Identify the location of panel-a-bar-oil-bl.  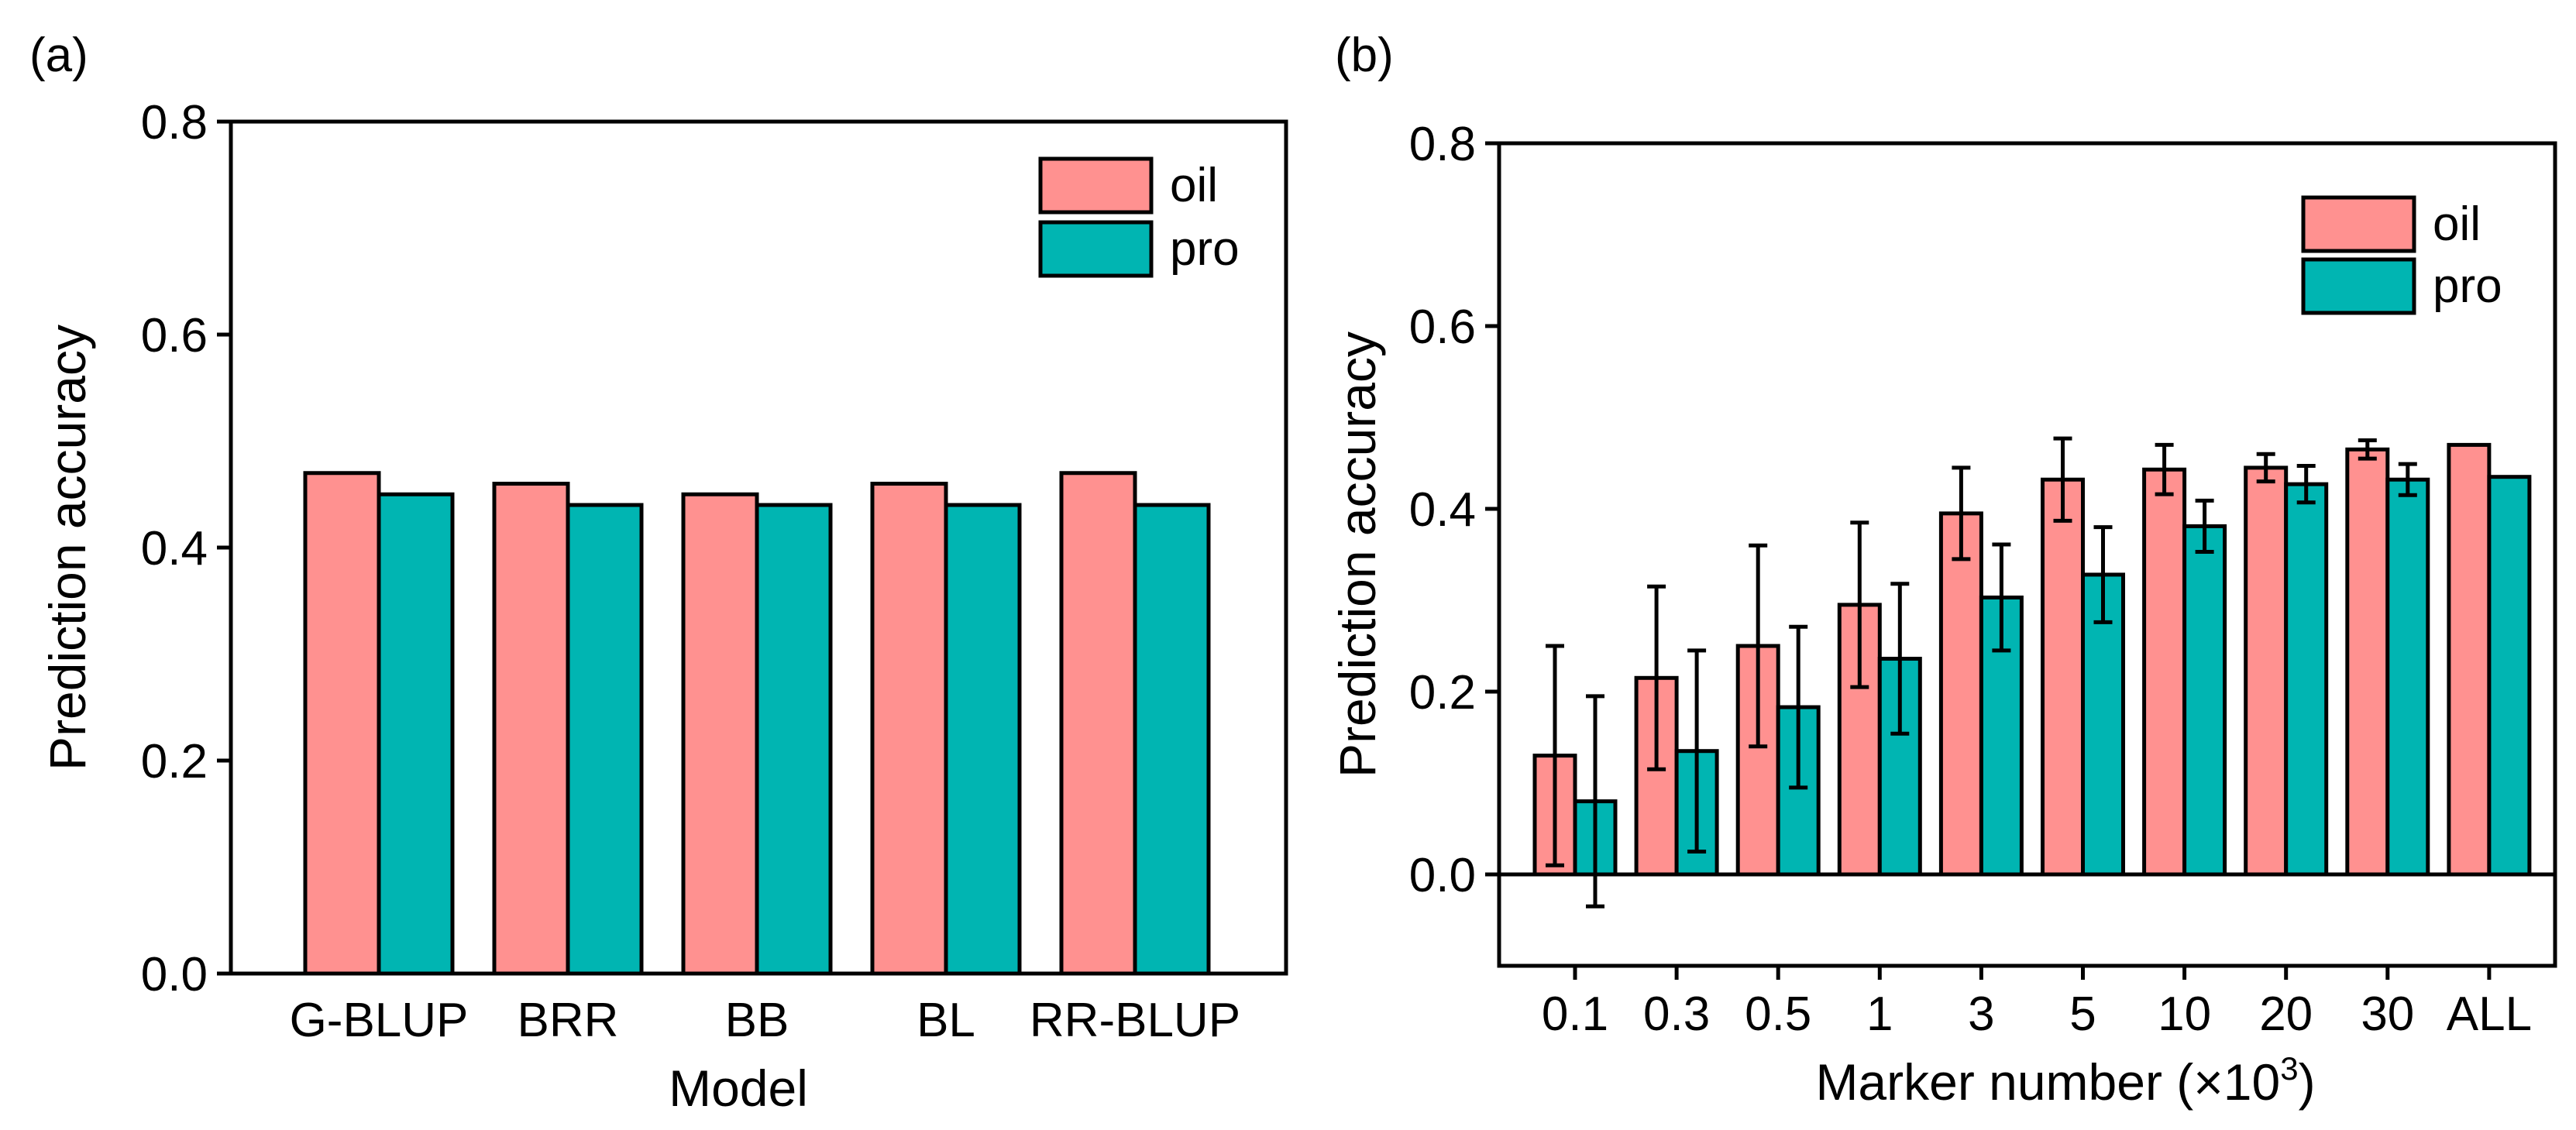
(909, 729).